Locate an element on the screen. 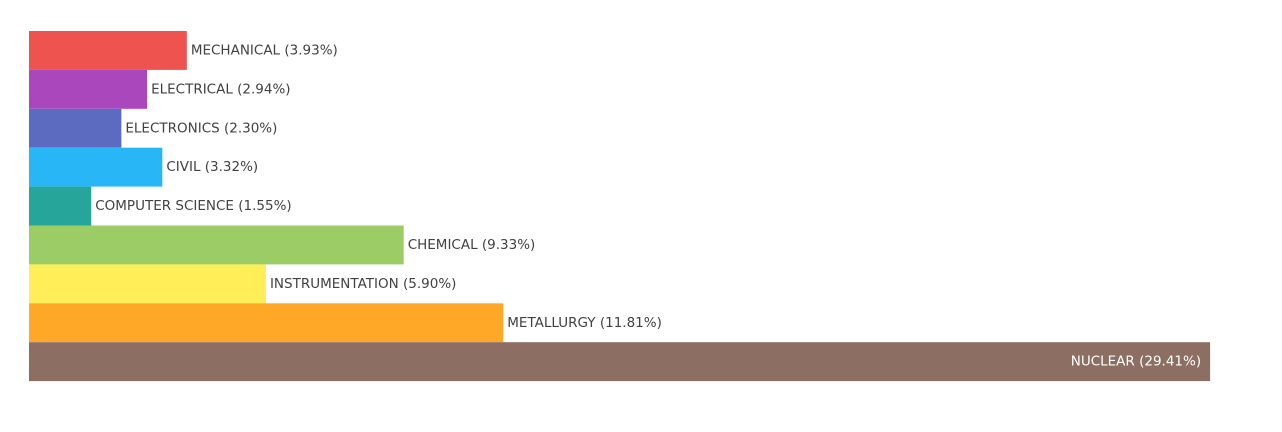 This screenshot has height=432, width=1282. bar-electronics is located at coordinates (75, 128).